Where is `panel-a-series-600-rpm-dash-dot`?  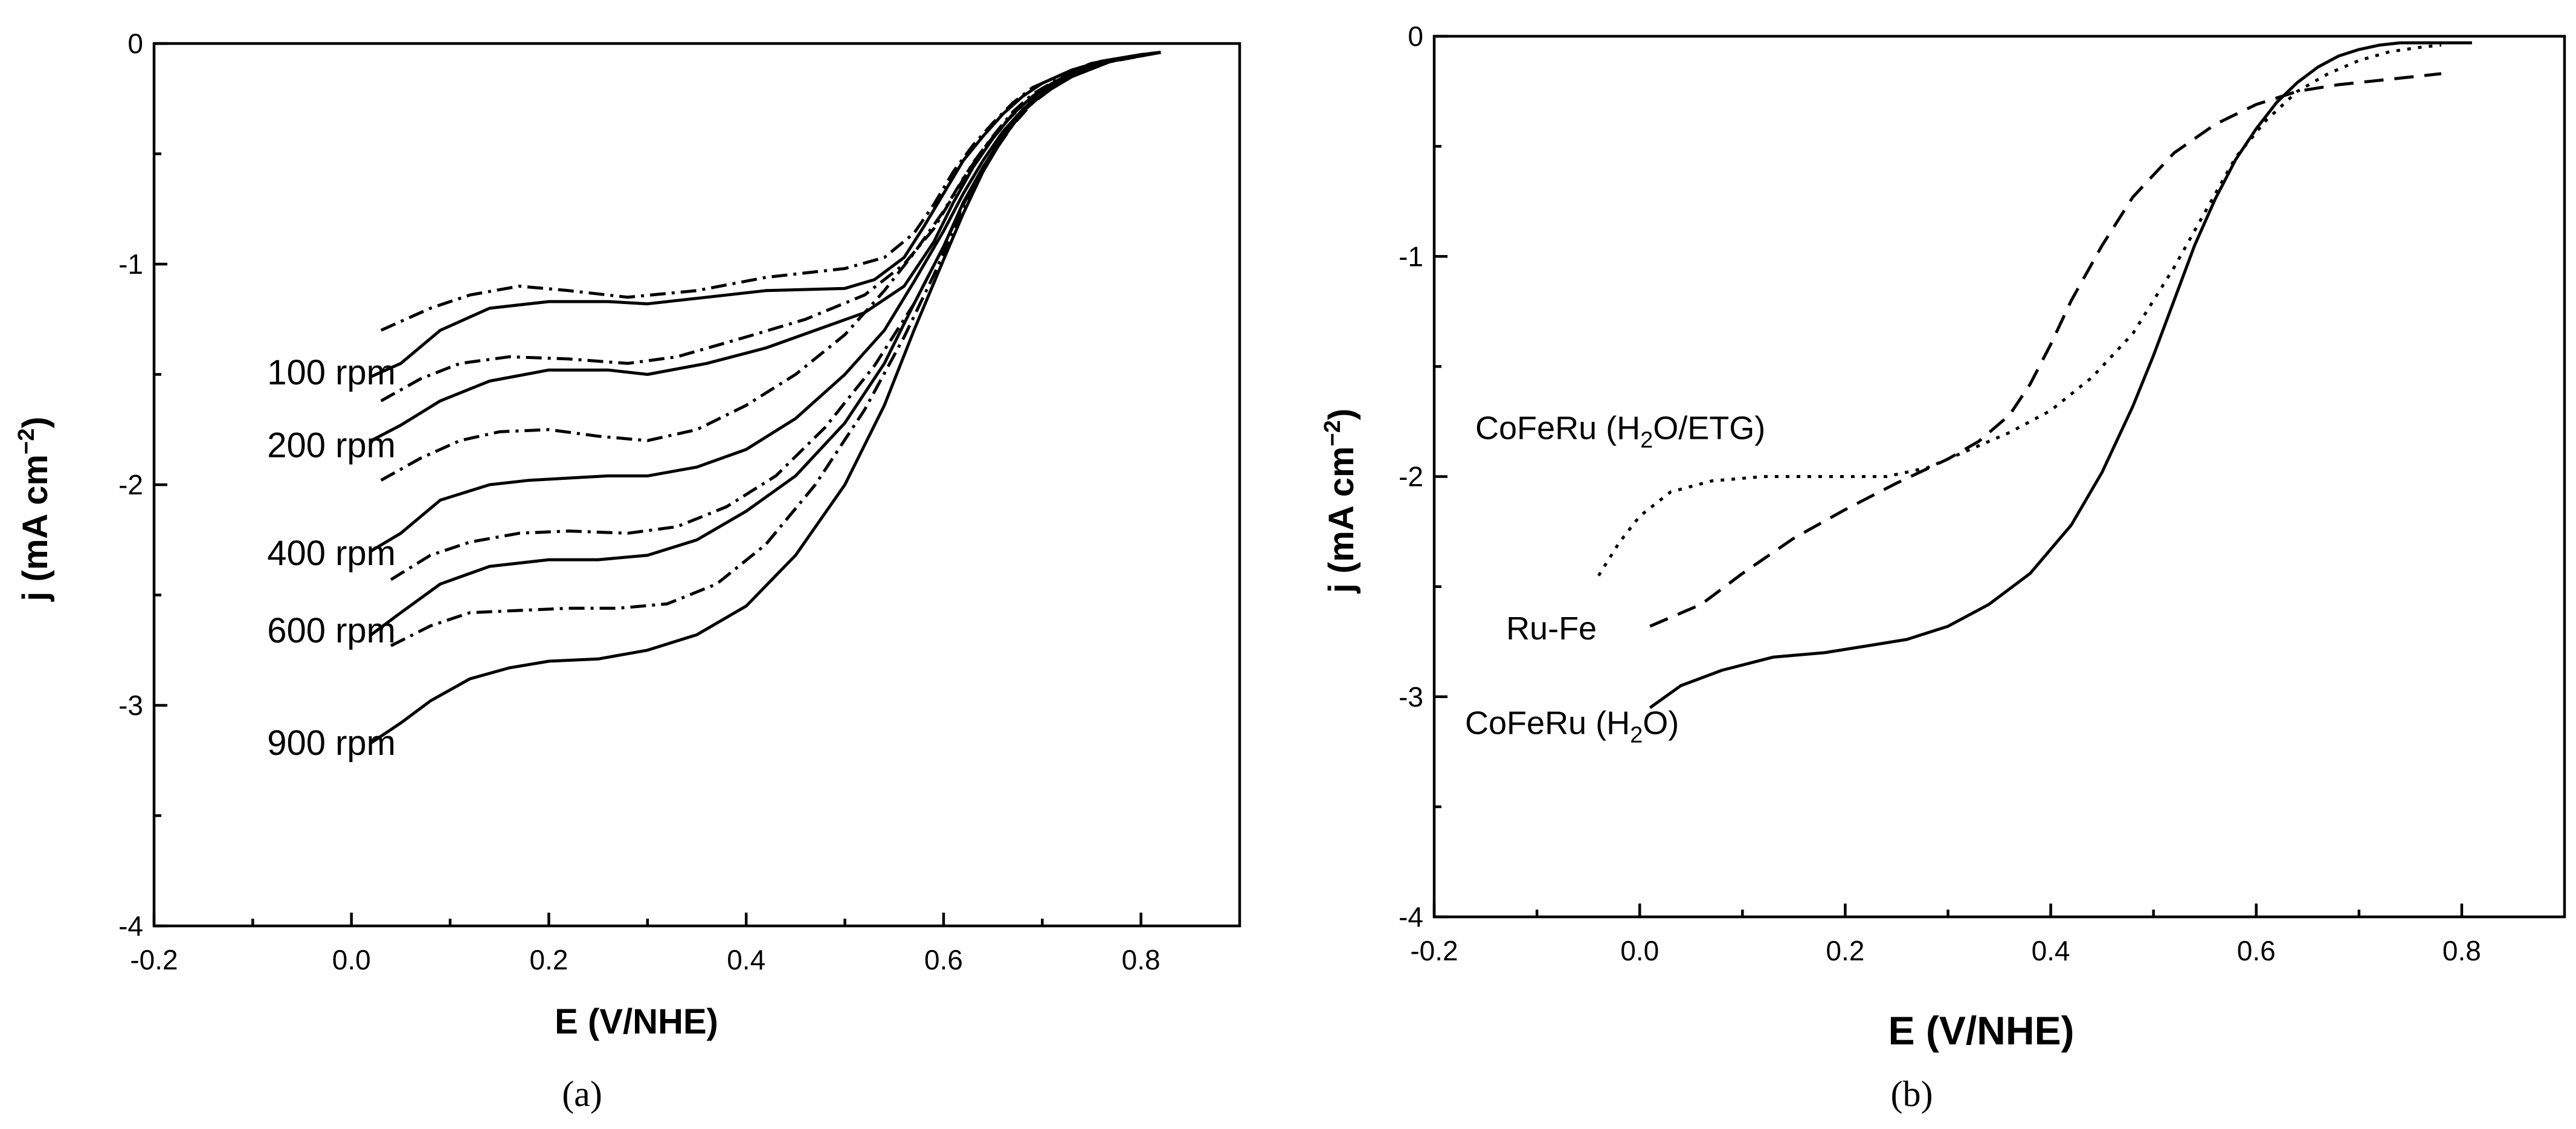 panel-a-series-600-rpm-dash-dot is located at coordinates (776, 316).